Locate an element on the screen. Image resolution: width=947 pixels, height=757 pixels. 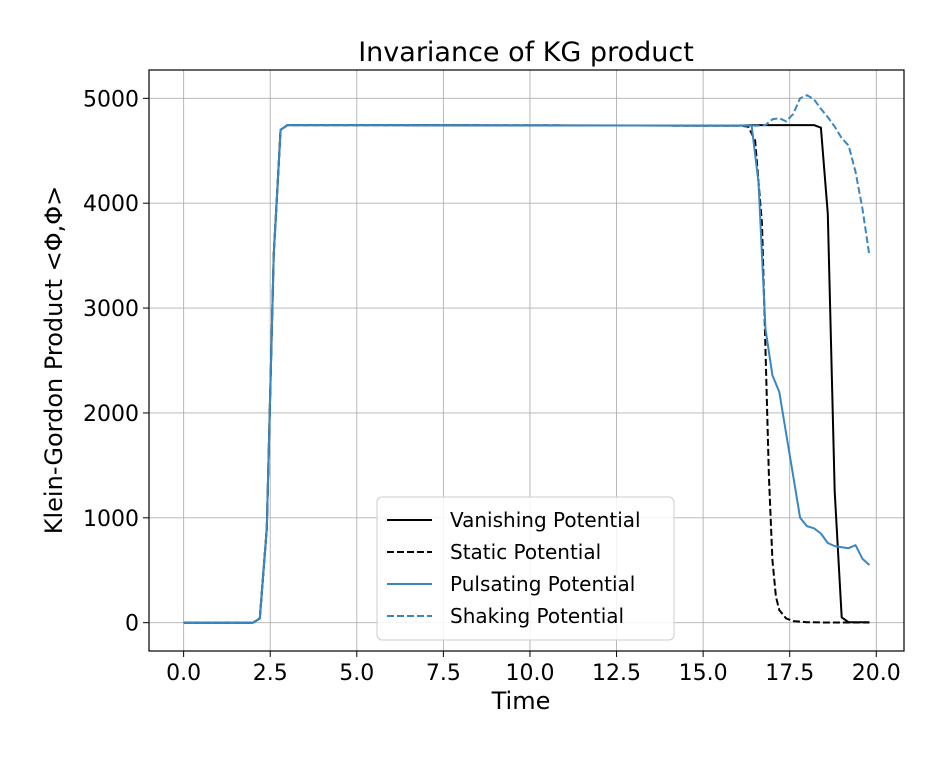
x-tick-label: 12.5 is located at coordinates (616, 673).